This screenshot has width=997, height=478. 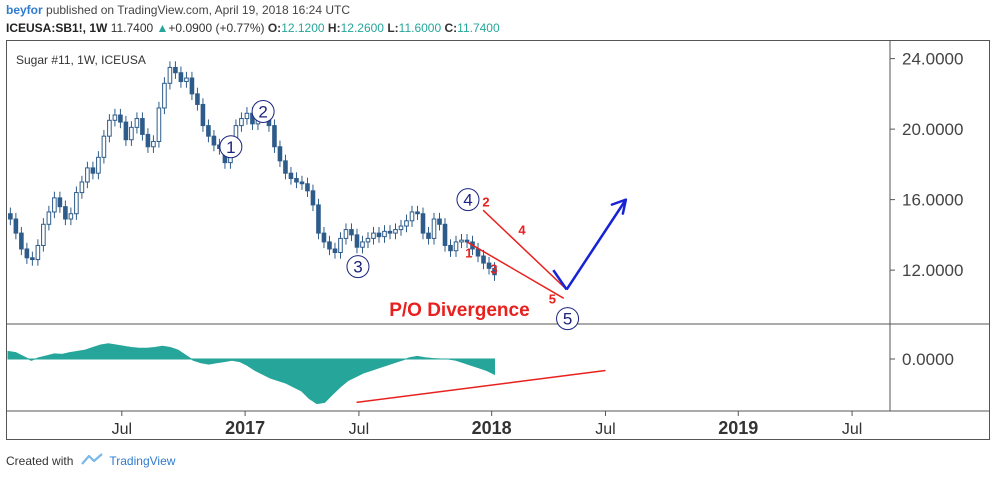 I want to click on open-label: O:, so click(x=274, y=28).